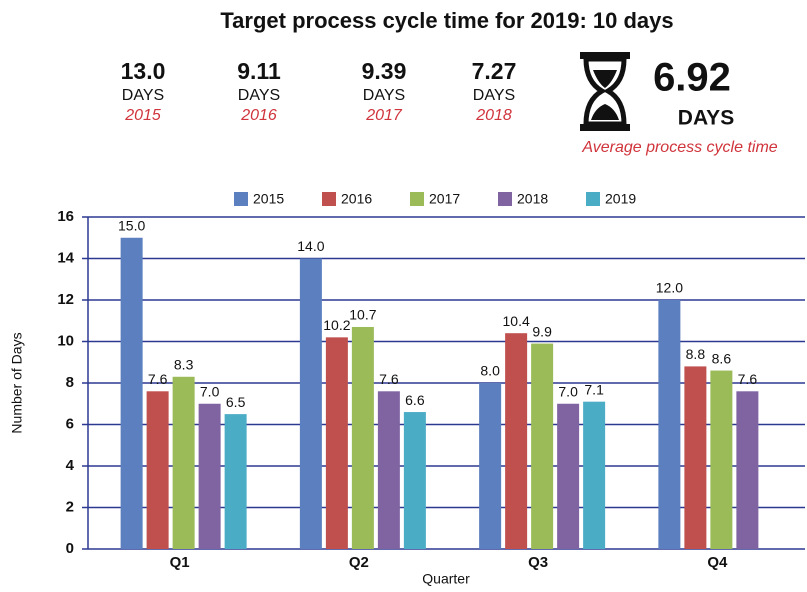 The height and width of the screenshot is (592, 807). What do you see at coordinates (268, 199) in the screenshot?
I see `legend-label: 2015` at bounding box center [268, 199].